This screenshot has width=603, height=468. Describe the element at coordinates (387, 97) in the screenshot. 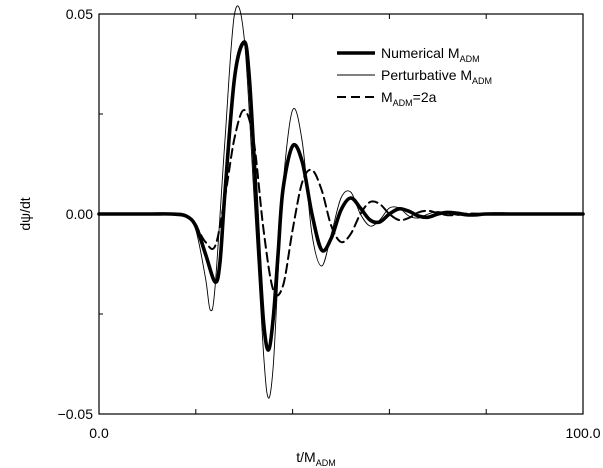

I see `legend-label-main: M` at that location.